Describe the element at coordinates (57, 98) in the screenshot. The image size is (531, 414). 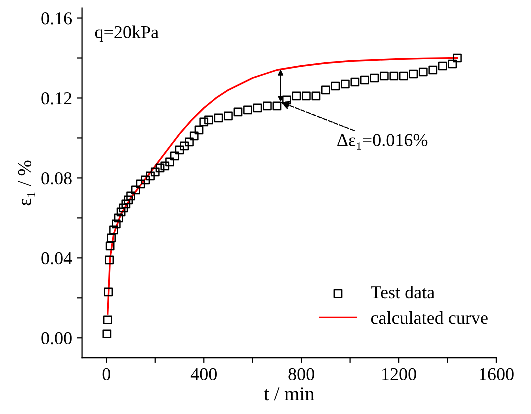
I see `y-tick-label: 0.12` at that location.